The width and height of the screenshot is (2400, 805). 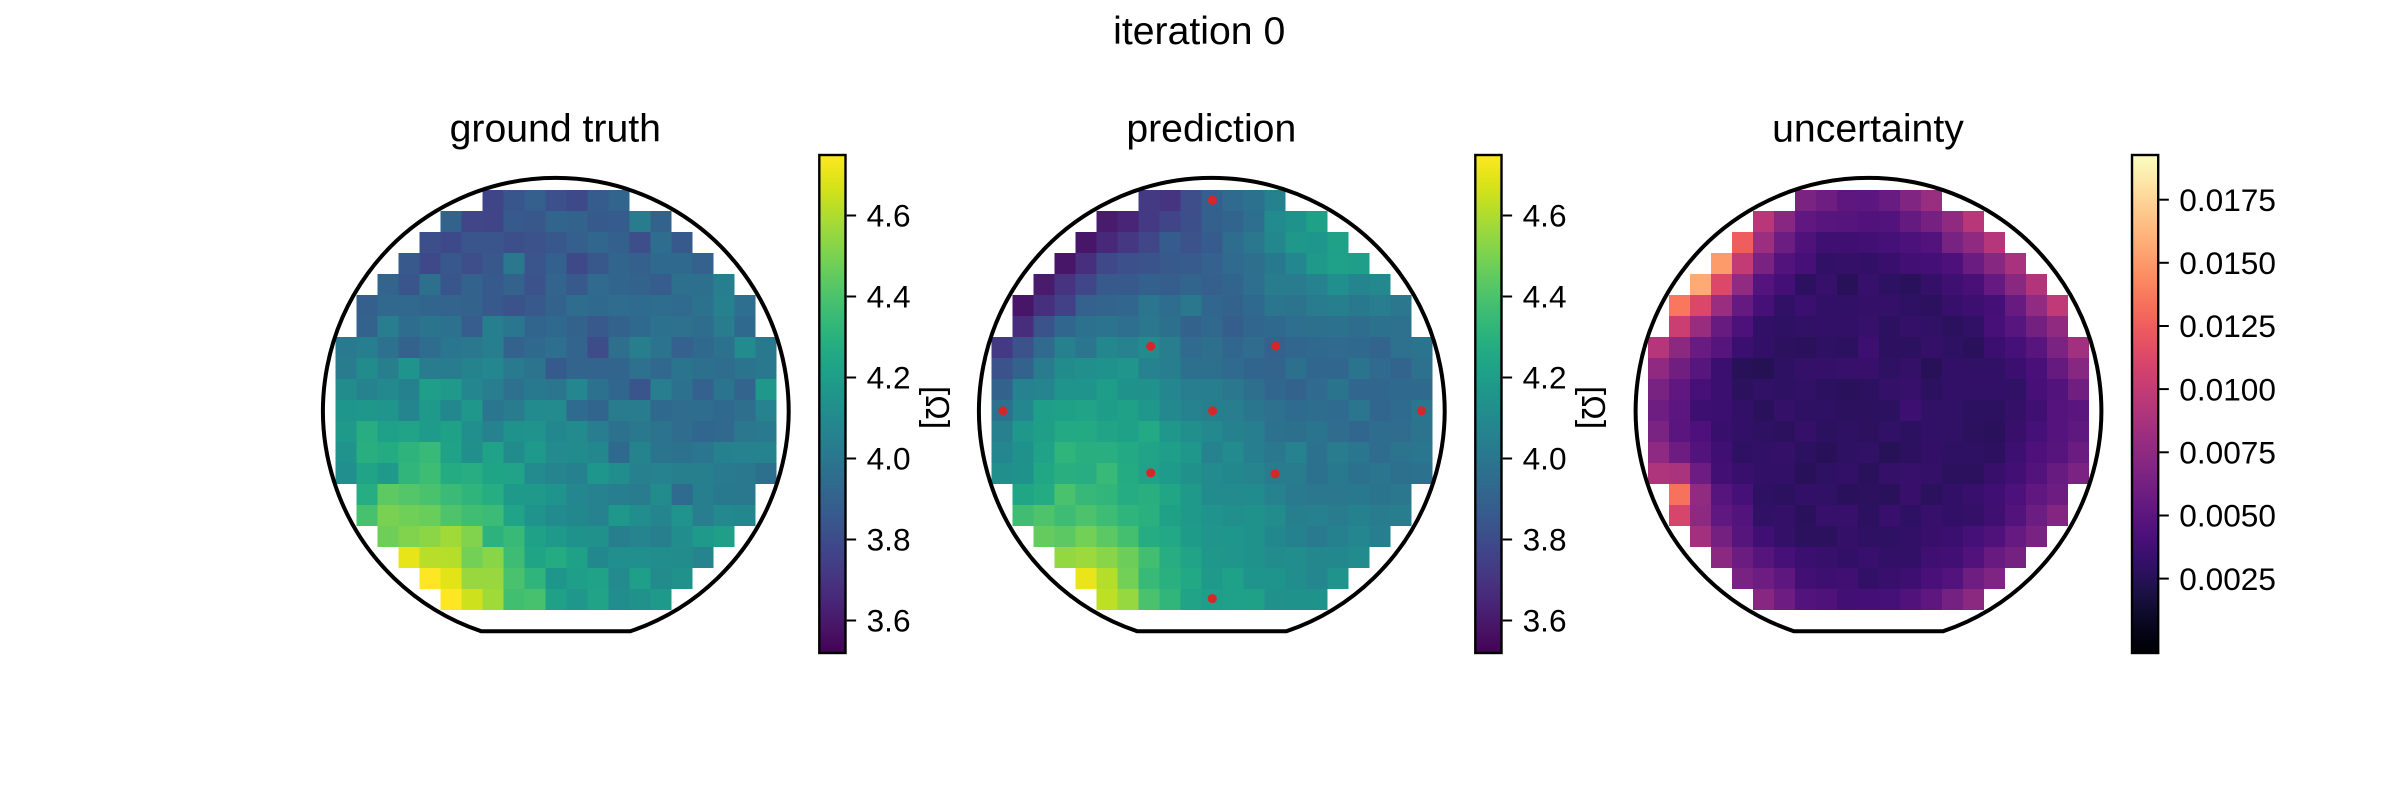 What do you see at coordinates (555, 128) in the screenshot?
I see `svg-text: ground truth` at bounding box center [555, 128].